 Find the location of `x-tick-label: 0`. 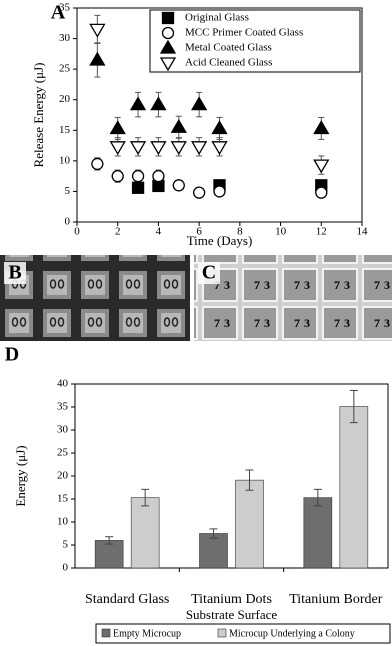

x-tick-label: 0 is located at coordinates (77, 232).